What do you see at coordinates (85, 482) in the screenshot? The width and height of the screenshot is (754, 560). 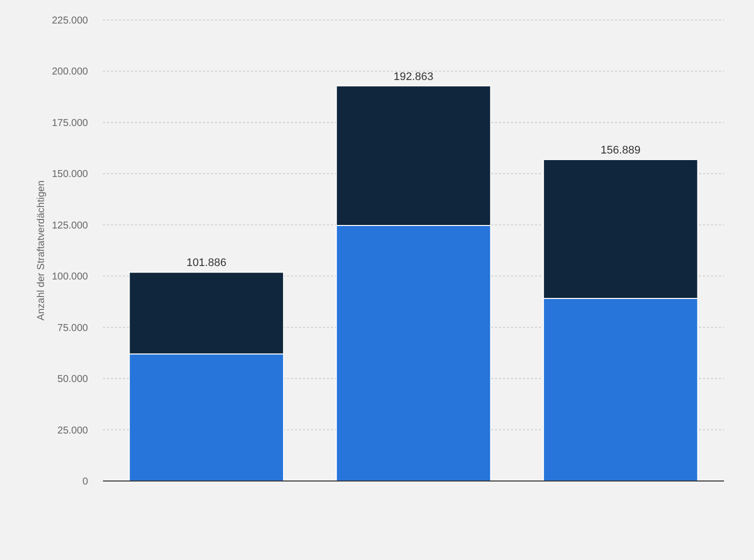 I see `y-tick-label: 0` at bounding box center [85, 482].